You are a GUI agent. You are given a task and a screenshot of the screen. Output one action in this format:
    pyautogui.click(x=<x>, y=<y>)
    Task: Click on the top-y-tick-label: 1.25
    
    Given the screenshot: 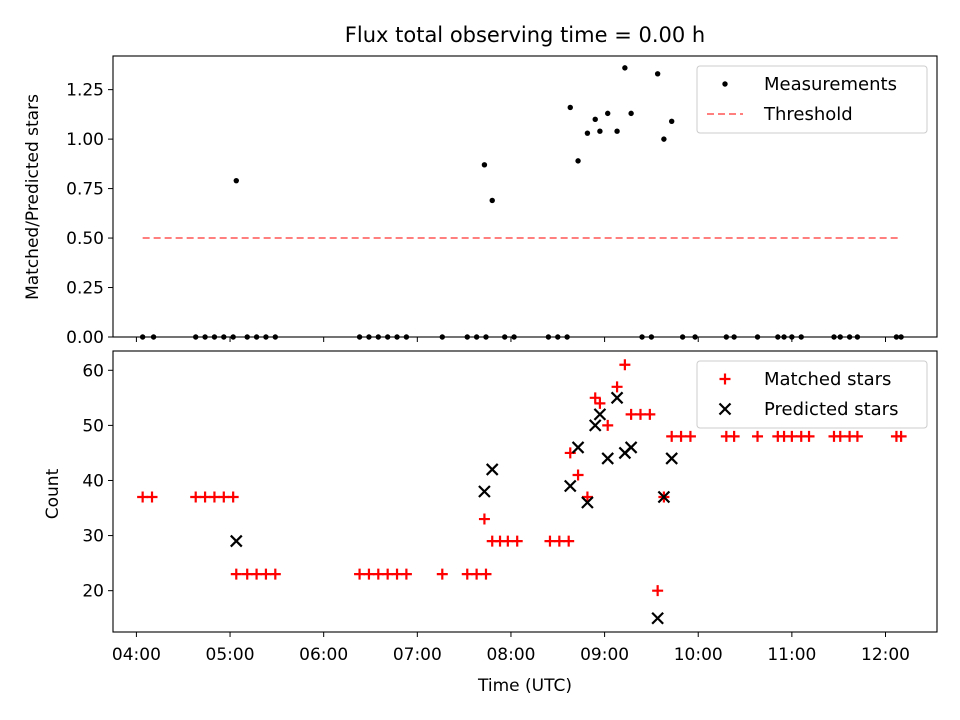 What is the action you would take?
    pyautogui.click(x=85, y=91)
    